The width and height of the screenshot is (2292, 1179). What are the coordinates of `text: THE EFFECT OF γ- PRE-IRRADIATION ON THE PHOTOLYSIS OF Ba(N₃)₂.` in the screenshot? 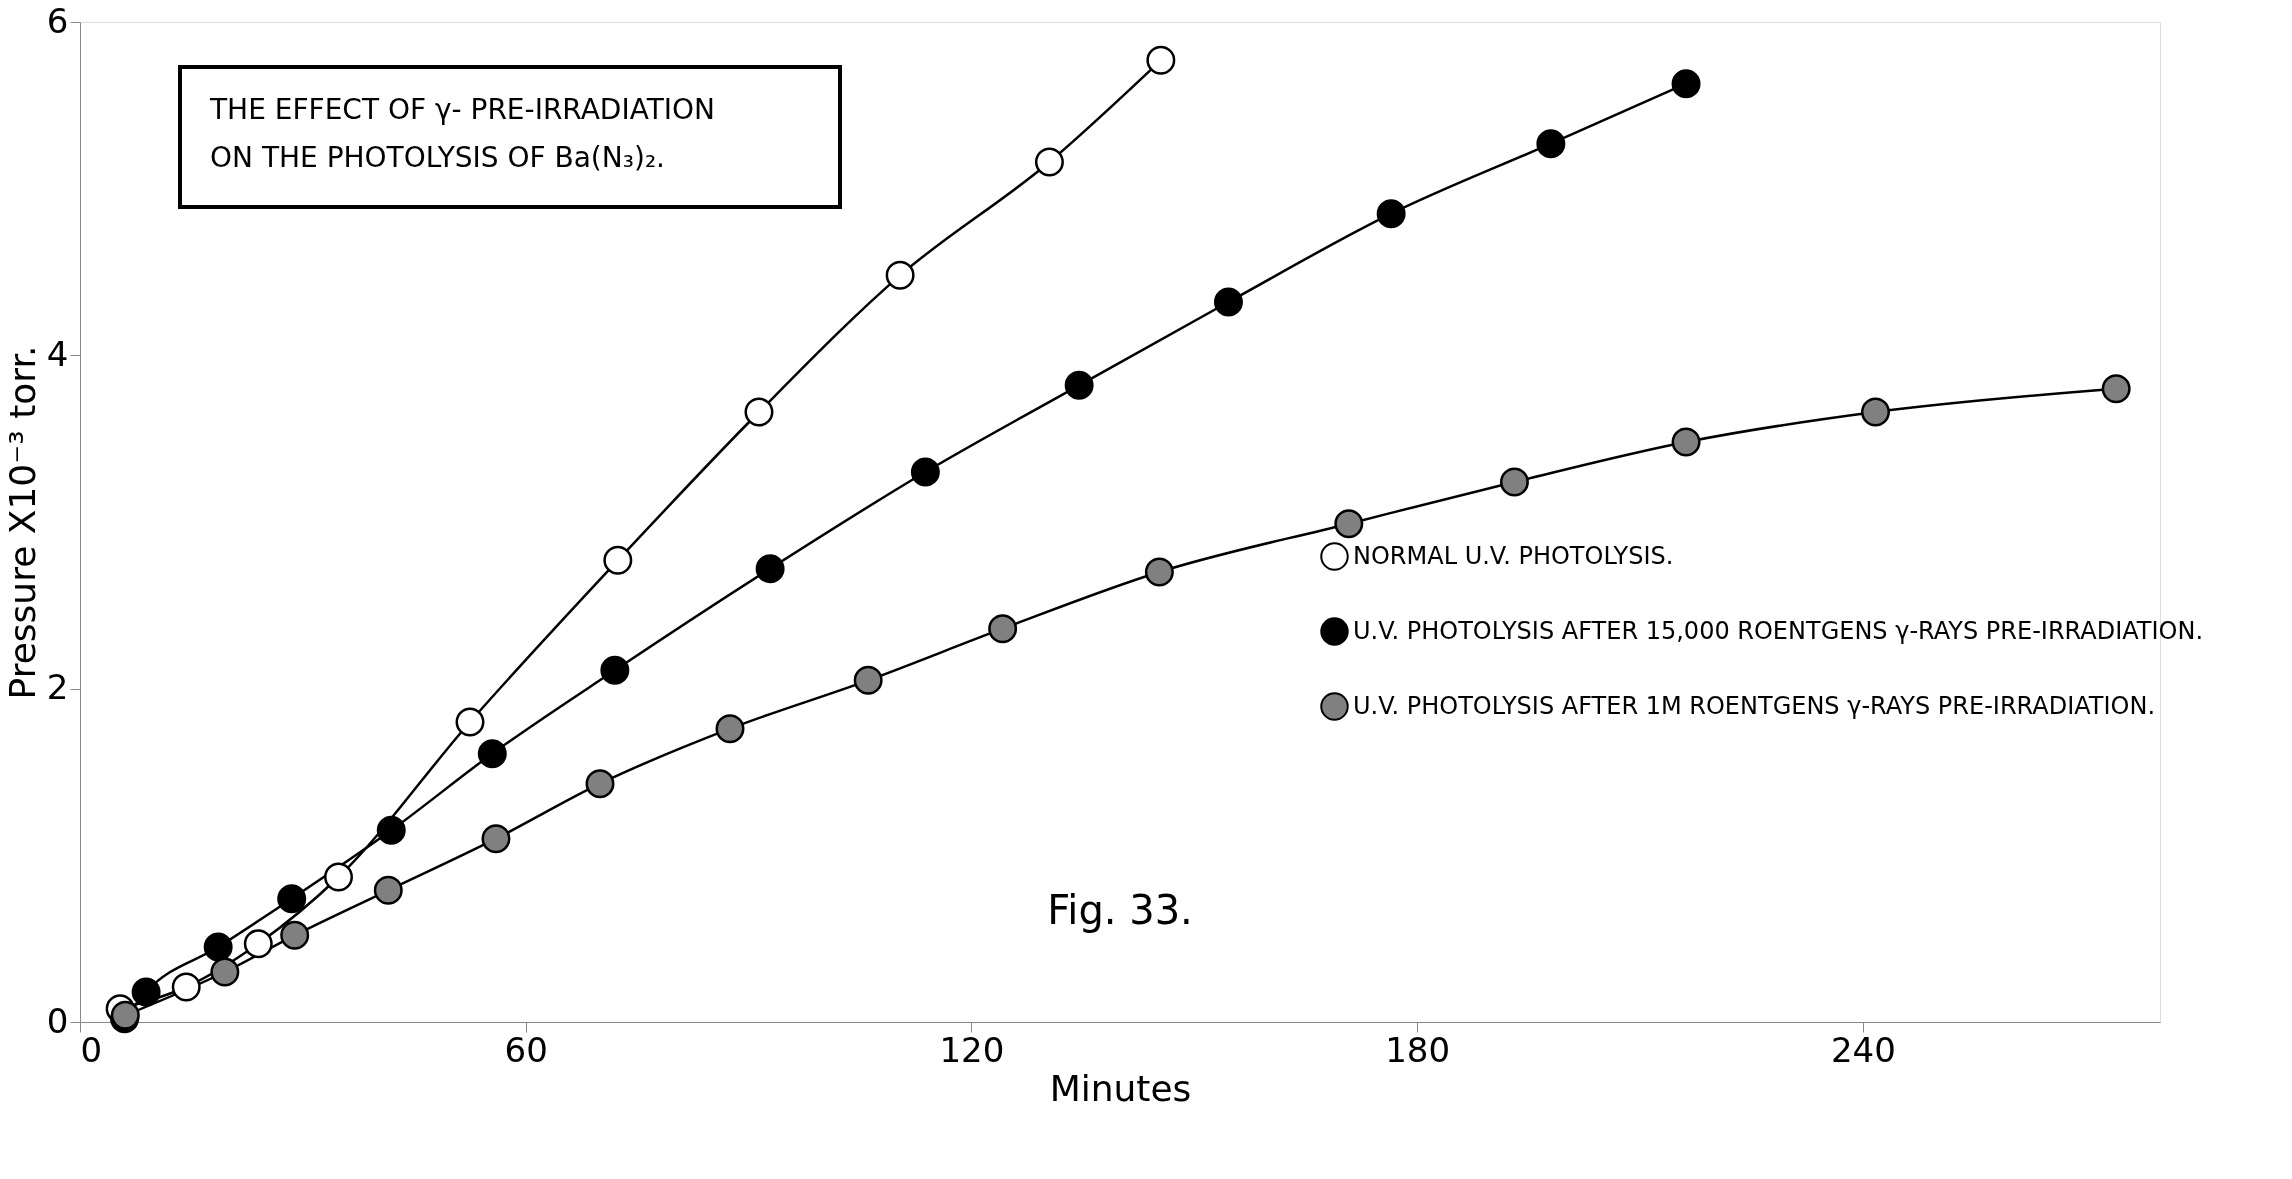 It's located at (462, 133).